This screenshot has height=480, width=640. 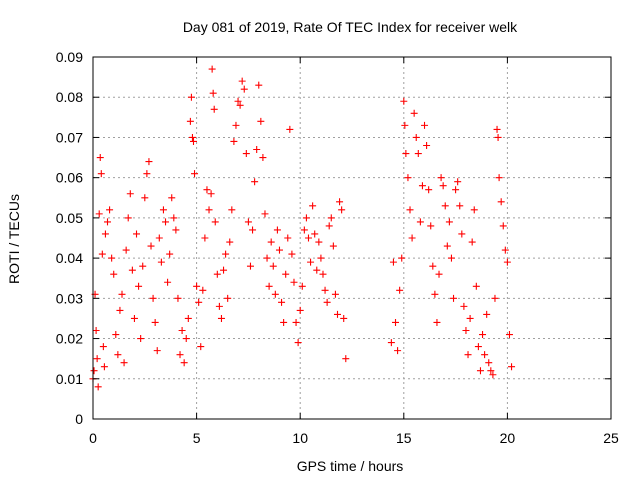 What do you see at coordinates (354, 438) in the screenshot?
I see `x-tick-labels: 0 5 10 15 20 25` at bounding box center [354, 438].